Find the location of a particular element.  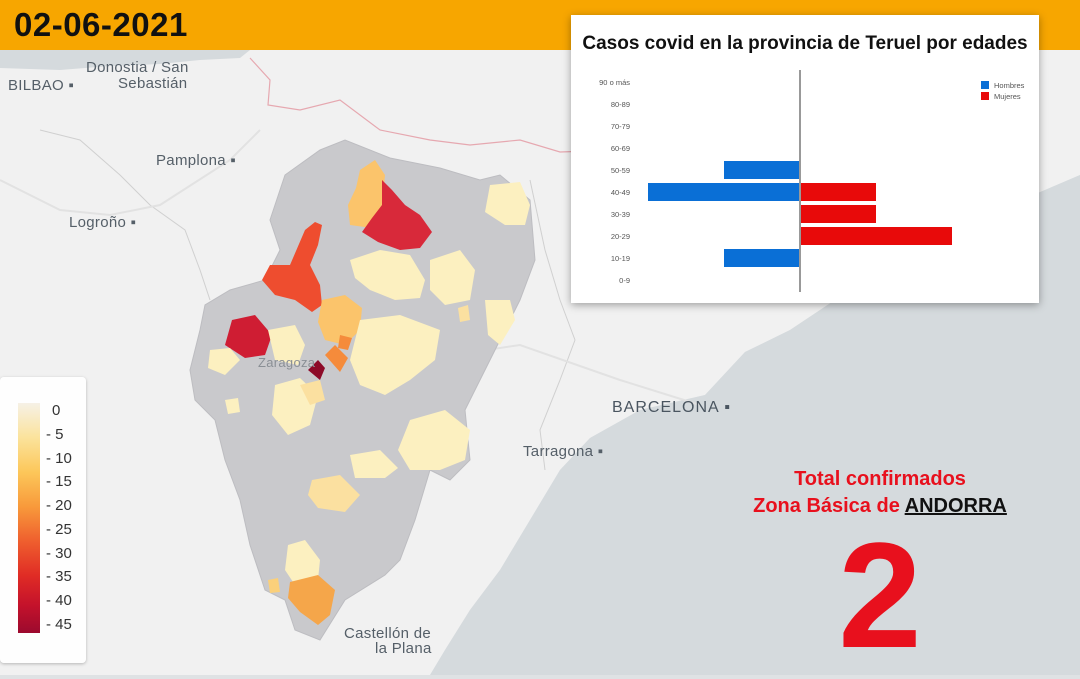

city-label-bilbao: BILBAO ▪ is located at coordinates (41, 85).